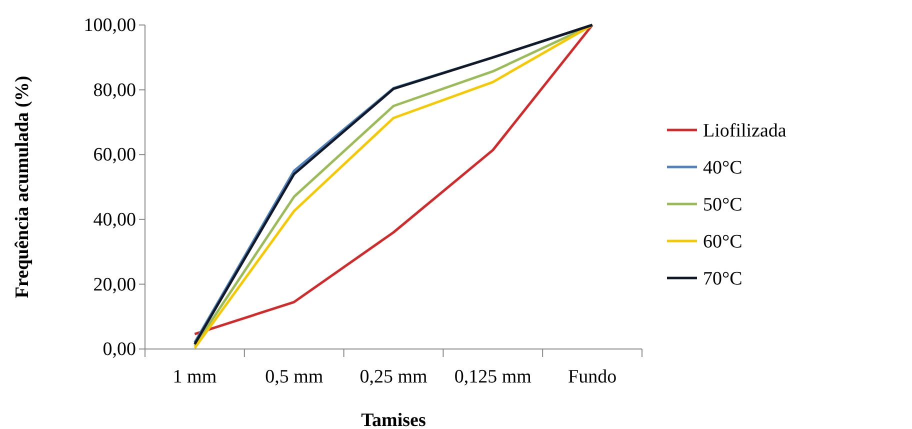 This screenshot has width=912, height=429. I want to click on legend-label: 60°C, so click(722, 242).